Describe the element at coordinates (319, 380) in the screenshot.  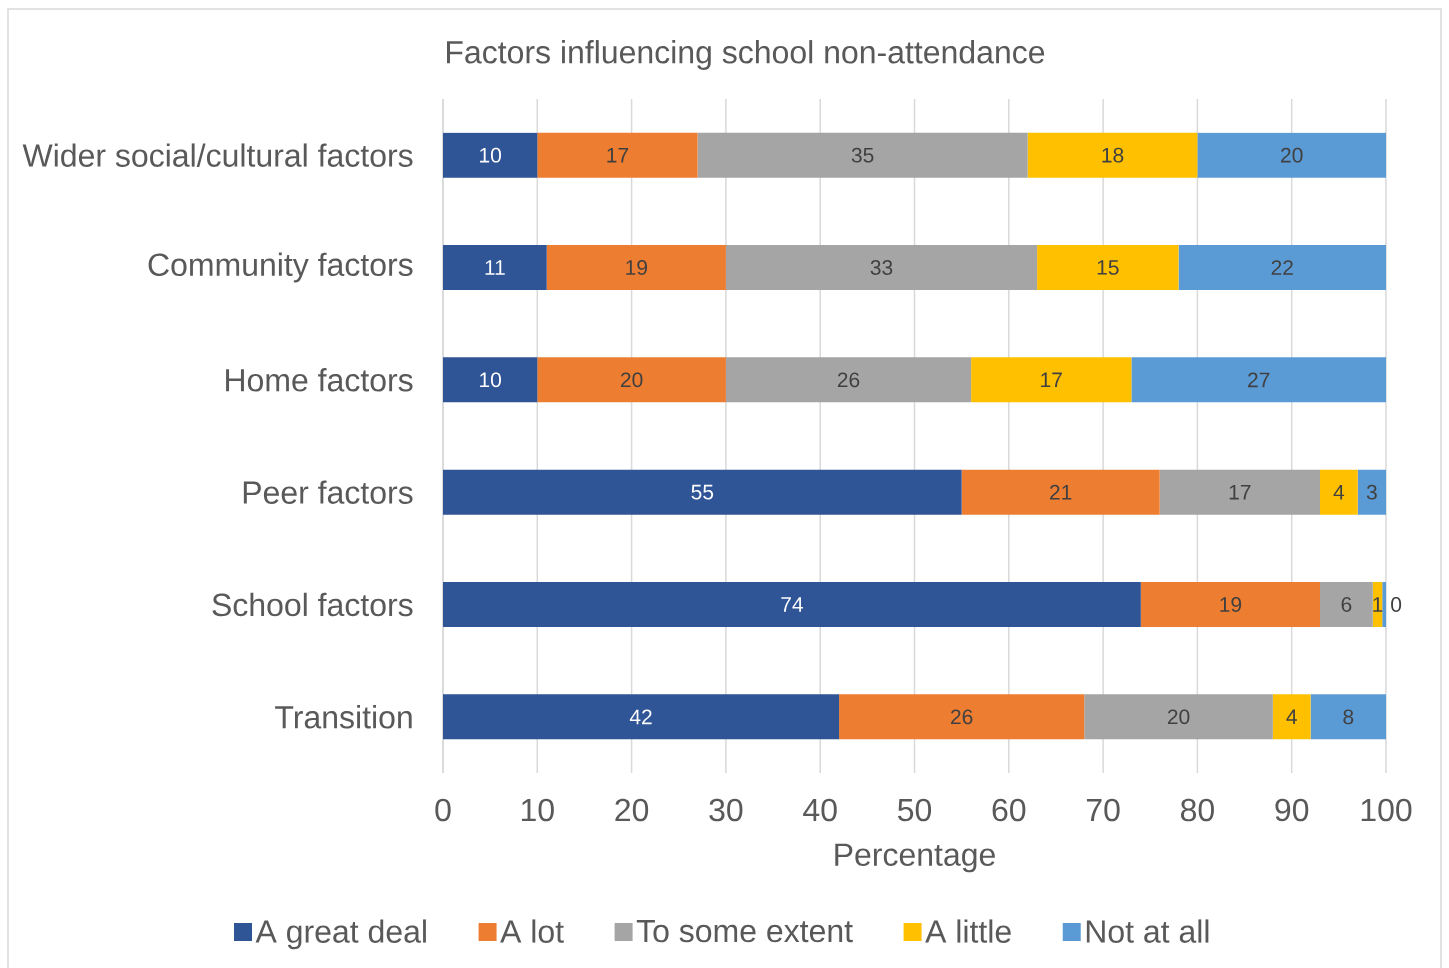
I see `y-tick-label: Home factors` at that location.